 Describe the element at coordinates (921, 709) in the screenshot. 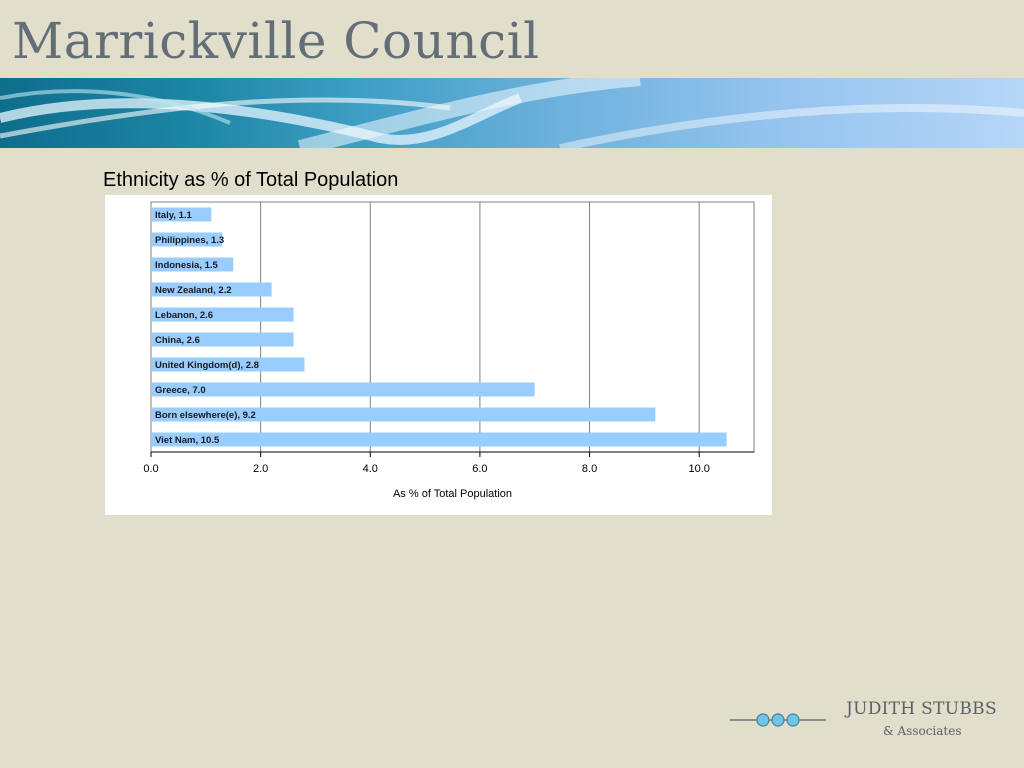

I see `logo-name: JUDITH STUBBS` at that location.